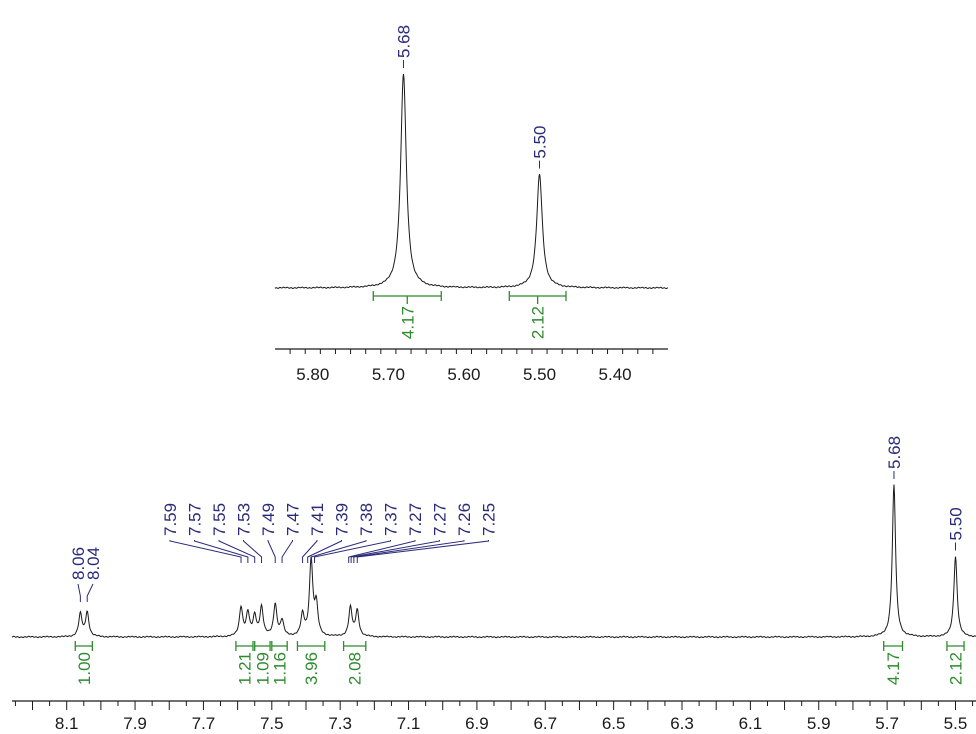 The width and height of the screenshot is (976, 734). What do you see at coordinates (403, 41) in the screenshot?
I see `inset-peak-label: 5.68` at bounding box center [403, 41].